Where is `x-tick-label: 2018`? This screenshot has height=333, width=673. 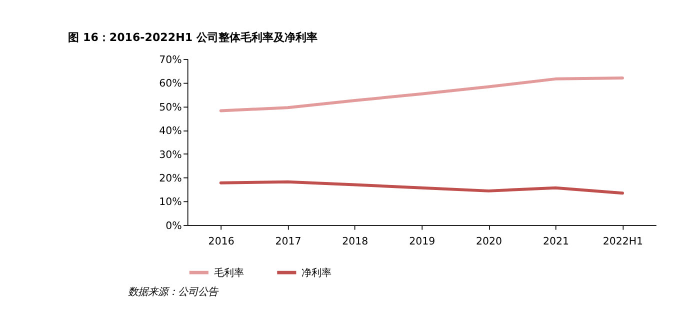 x-tick-label: 2018 is located at coordinates (355, 242).